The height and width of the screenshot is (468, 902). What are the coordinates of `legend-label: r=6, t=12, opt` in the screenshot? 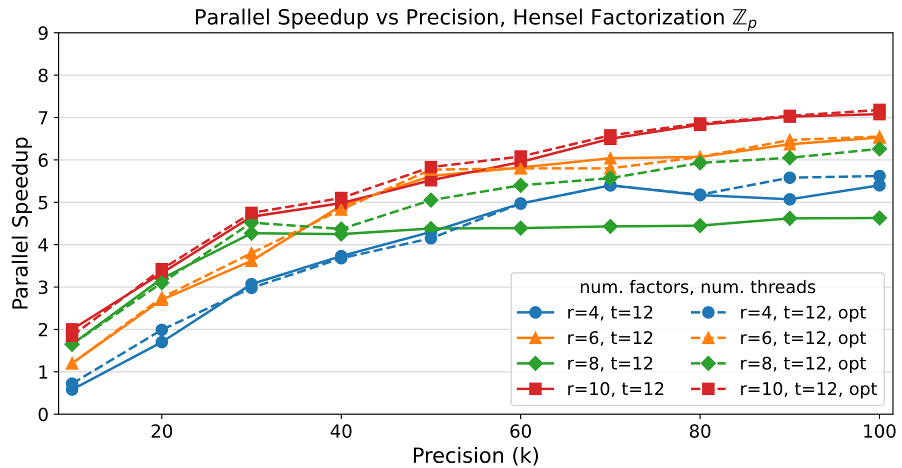 It's located at (803, 339).